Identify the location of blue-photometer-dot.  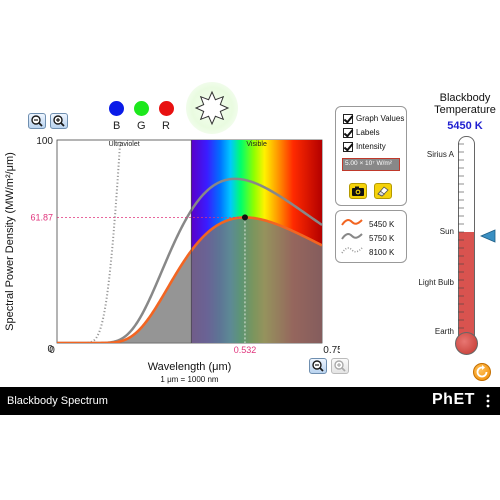
(116, 108).